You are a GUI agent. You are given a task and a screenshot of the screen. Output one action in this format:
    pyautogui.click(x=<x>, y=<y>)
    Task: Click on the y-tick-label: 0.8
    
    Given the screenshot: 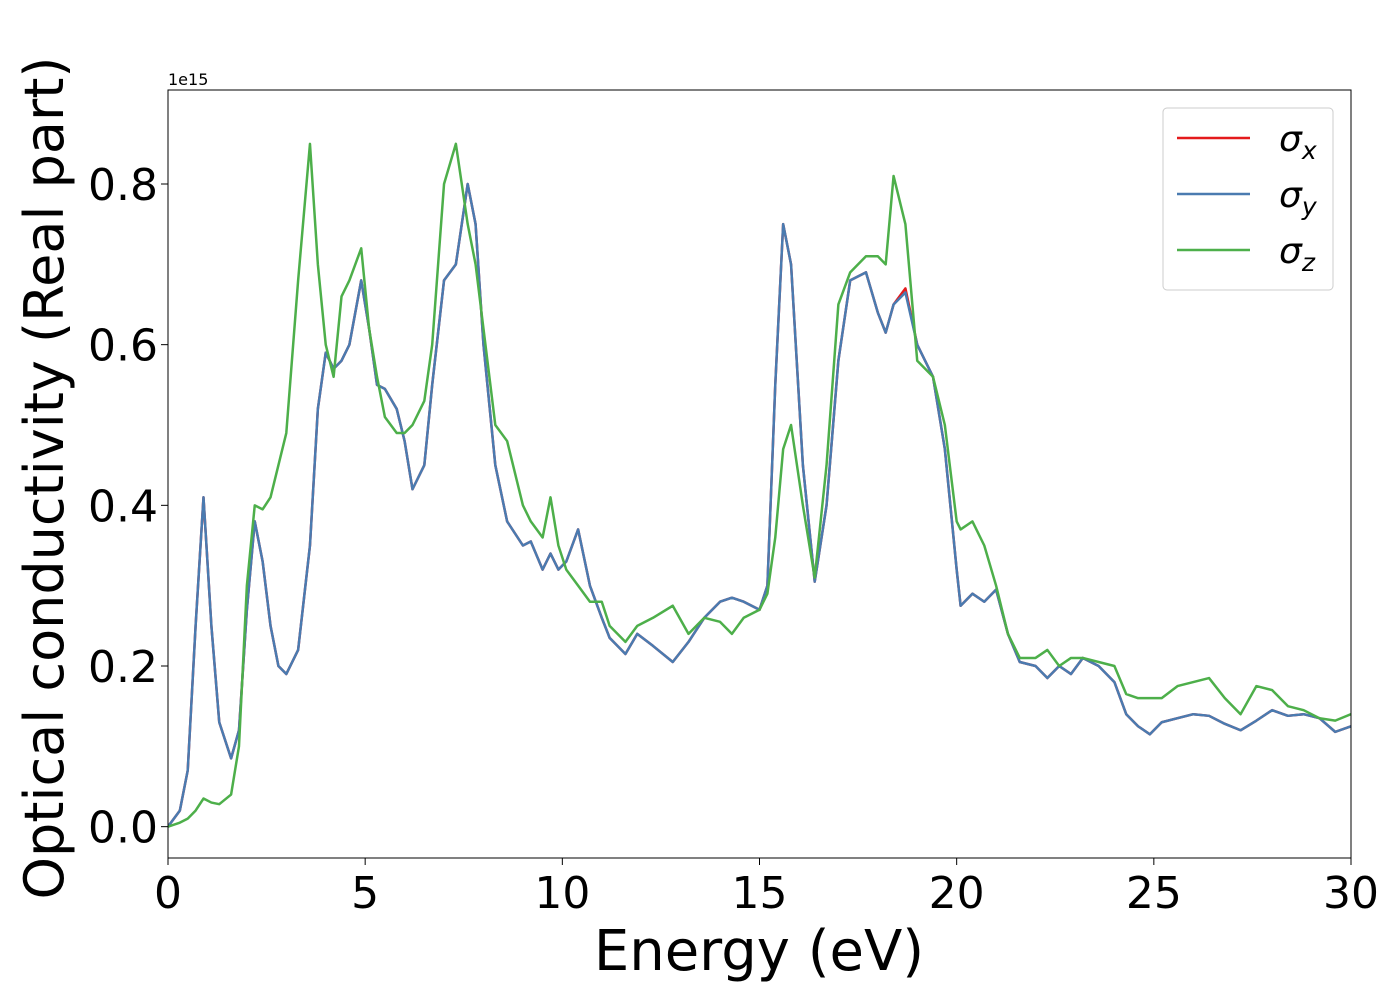 What is the action you would take?
    pyautogui.click(x=123, y=185)
    